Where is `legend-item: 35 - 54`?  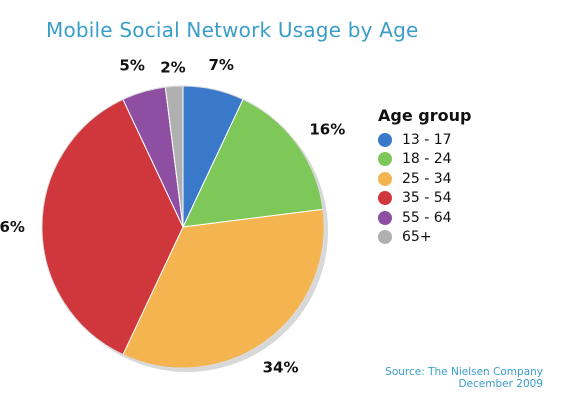
legend-item: 35 - 54 is located at coordinates (424, 199).